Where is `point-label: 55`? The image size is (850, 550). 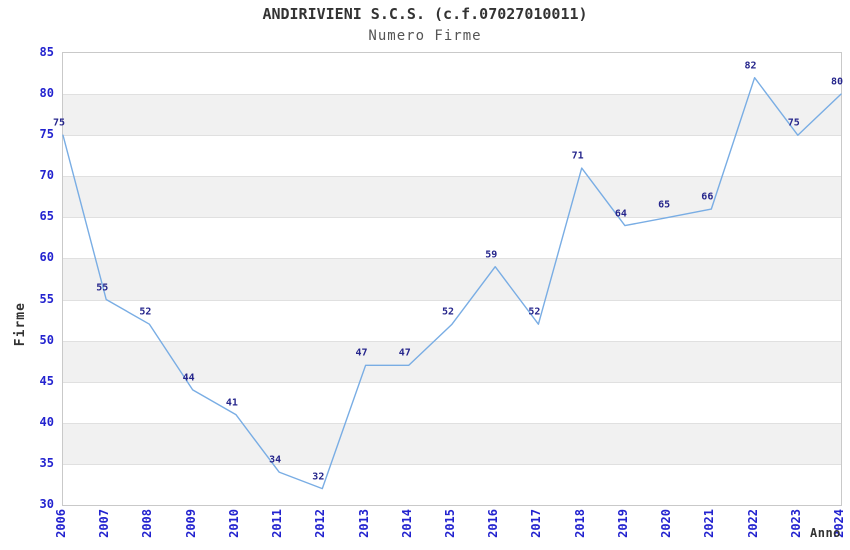 point-label: 55 is located at coordinates (102, 288).